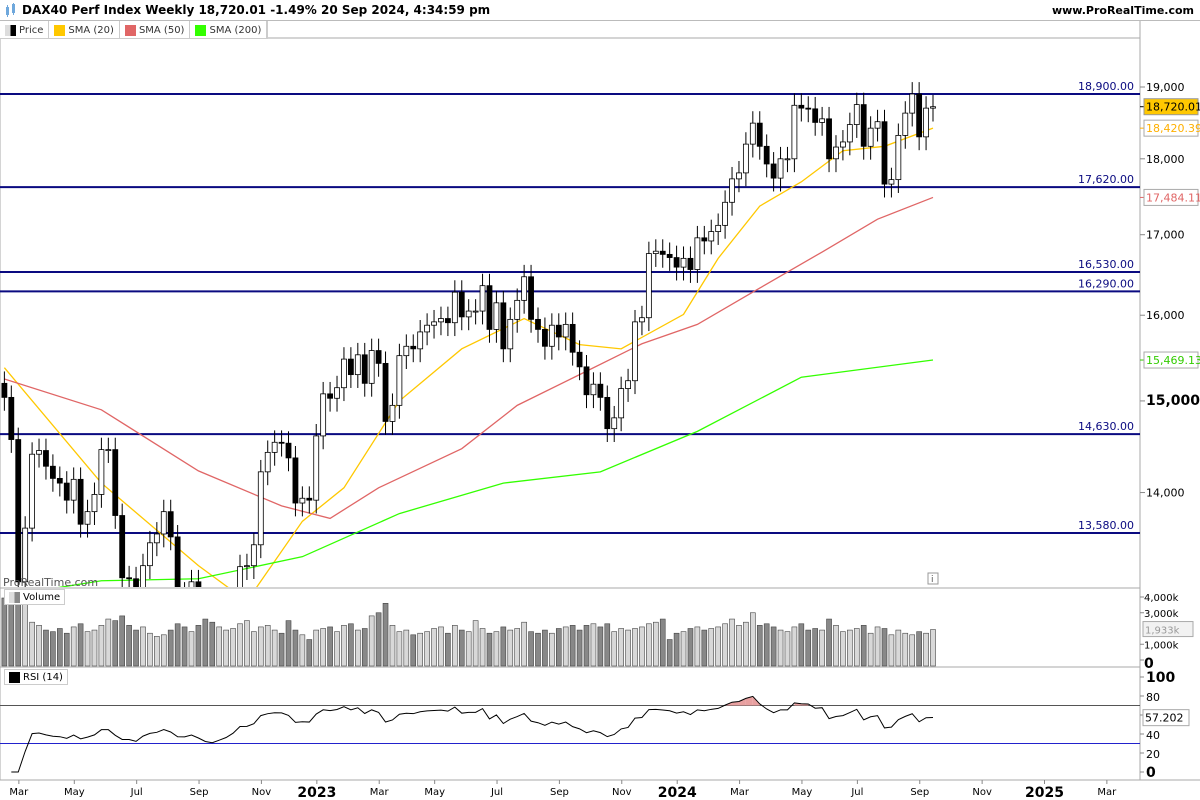 The image size is (1200, 800). Describe the element at coordinates (155, 30) in the screenshot. I see `legend-item: SMA (50)` at that location.